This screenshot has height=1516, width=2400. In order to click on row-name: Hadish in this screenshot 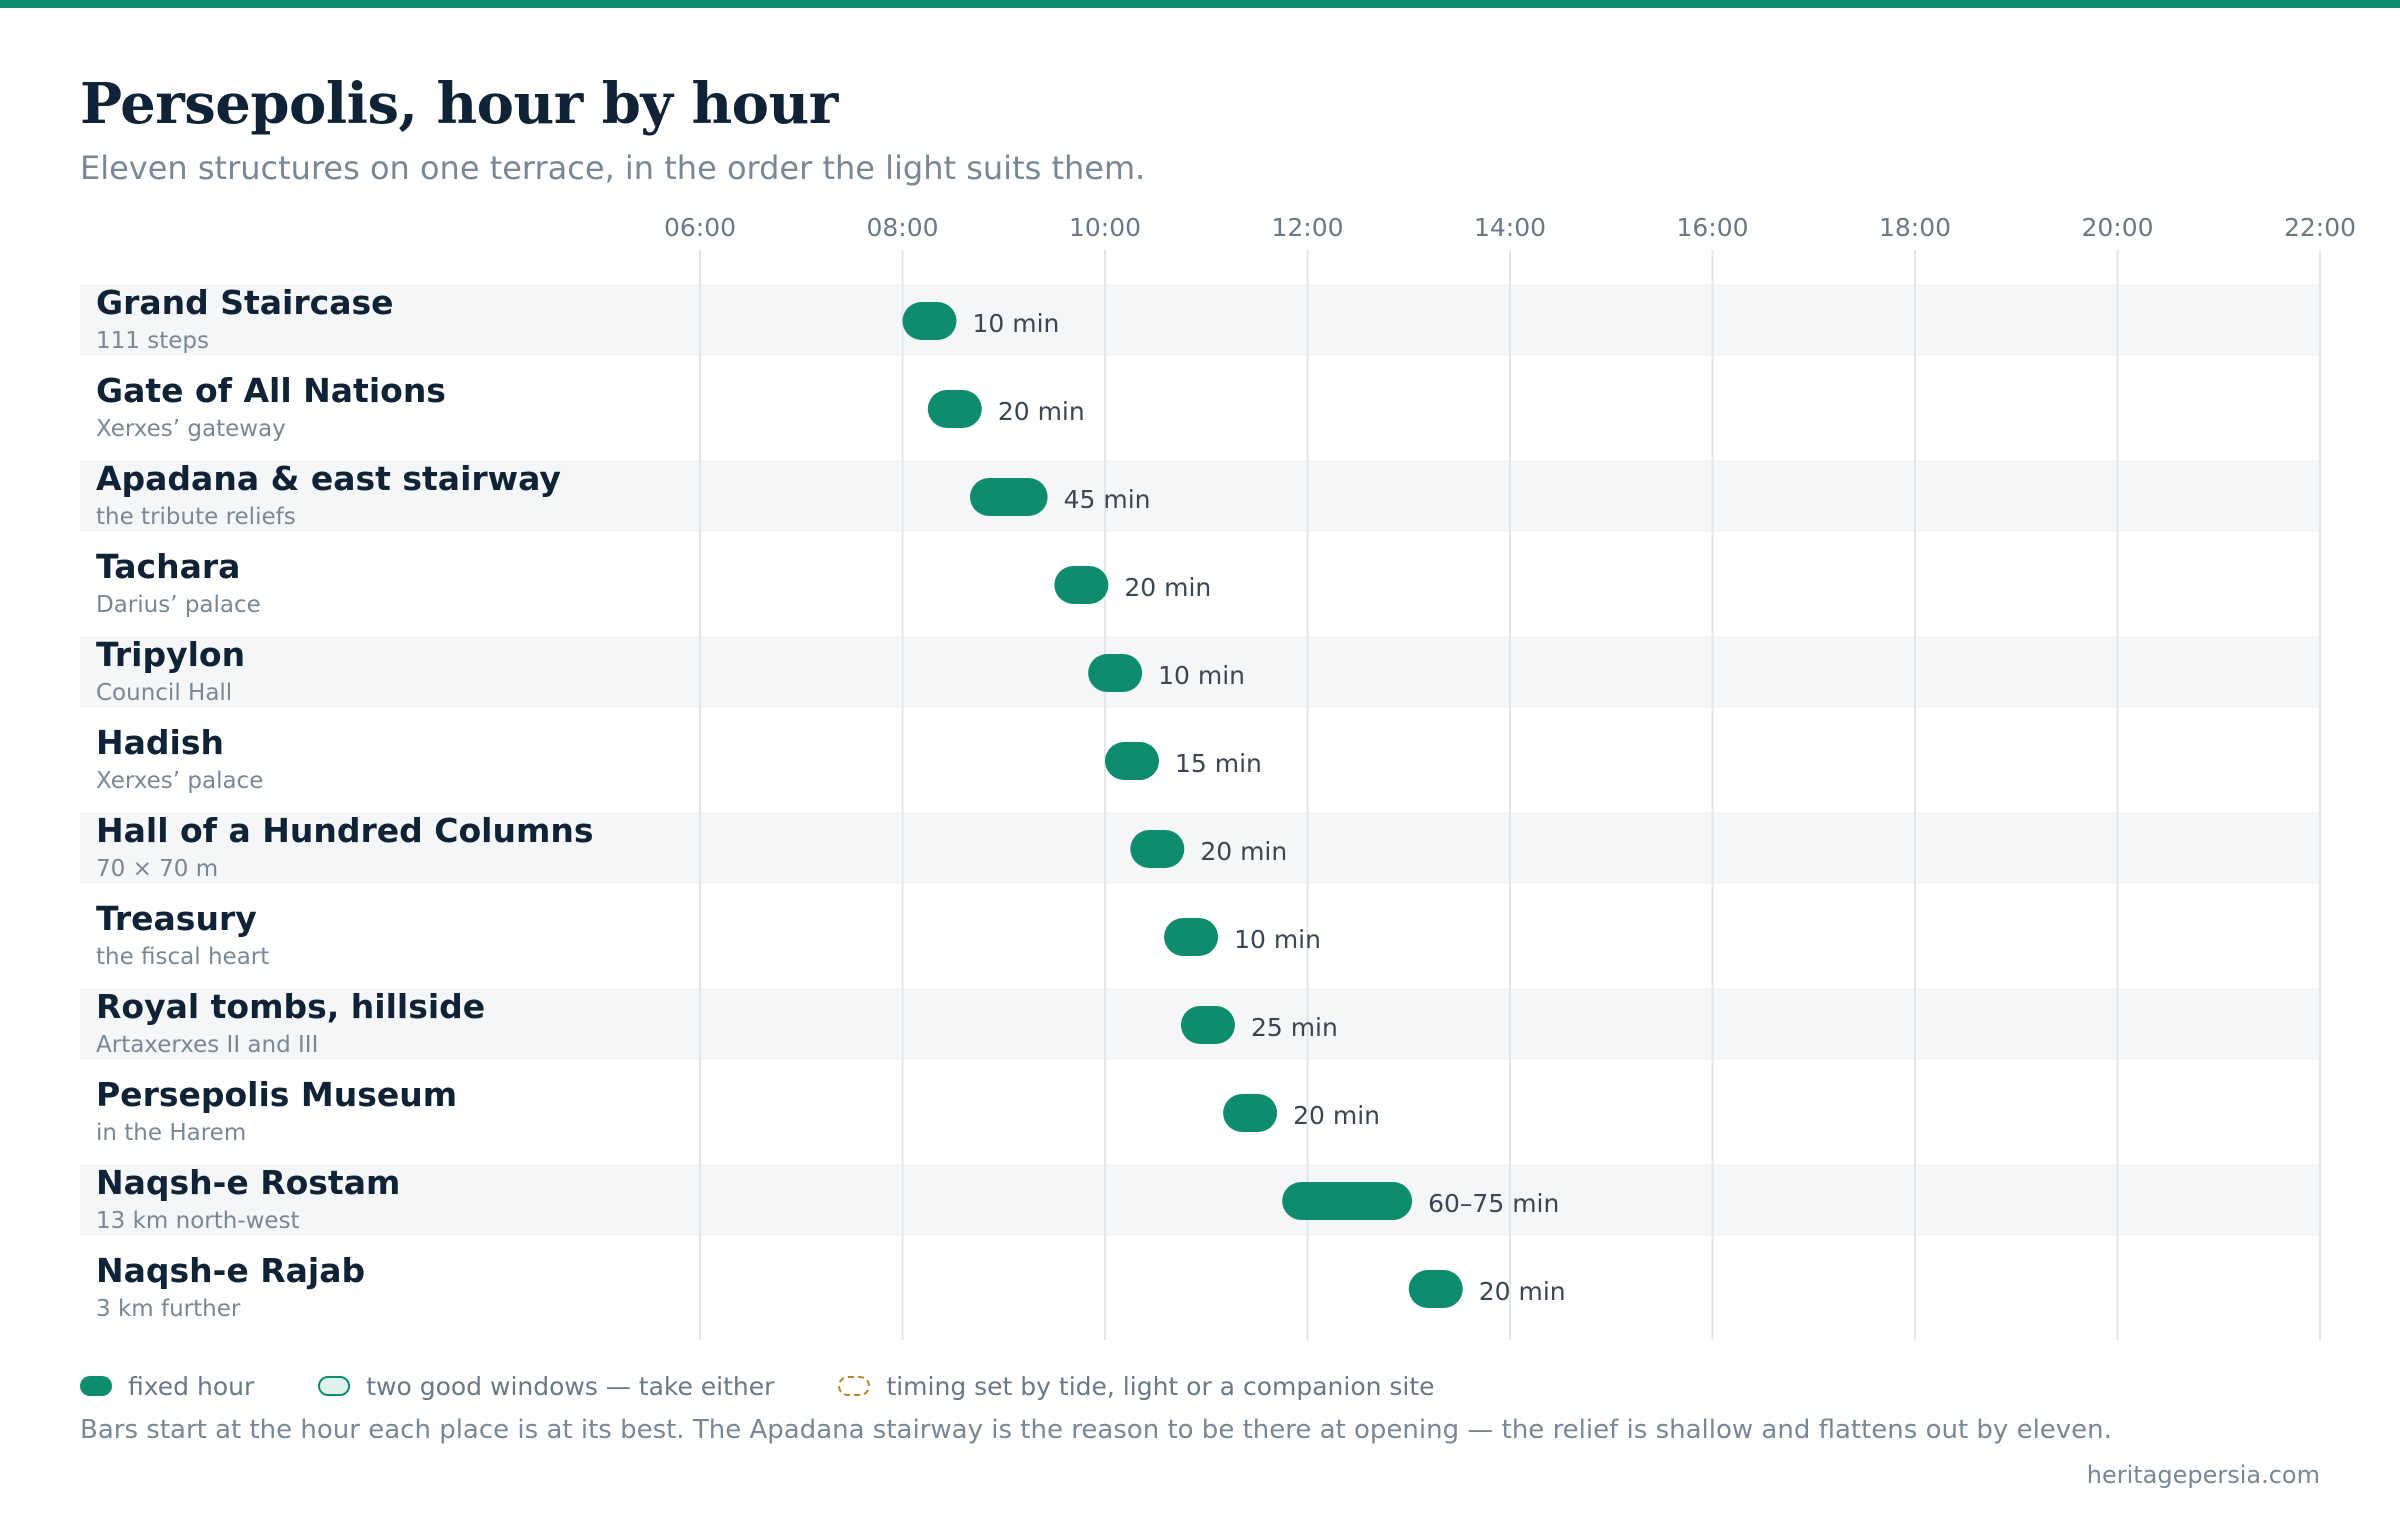, I will do `click(160, 742)`.